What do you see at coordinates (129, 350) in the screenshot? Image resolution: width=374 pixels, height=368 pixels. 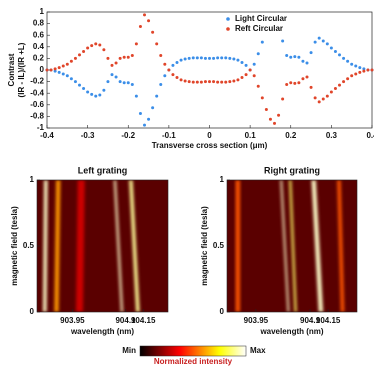 I see `colorbar-min: Min` at bounding box center [129, 350].